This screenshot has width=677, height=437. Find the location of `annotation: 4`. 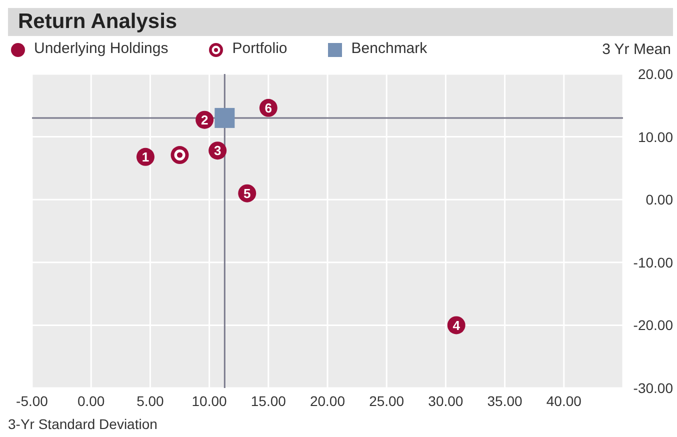

annotation: 4 is located at coordinates (456, 325).